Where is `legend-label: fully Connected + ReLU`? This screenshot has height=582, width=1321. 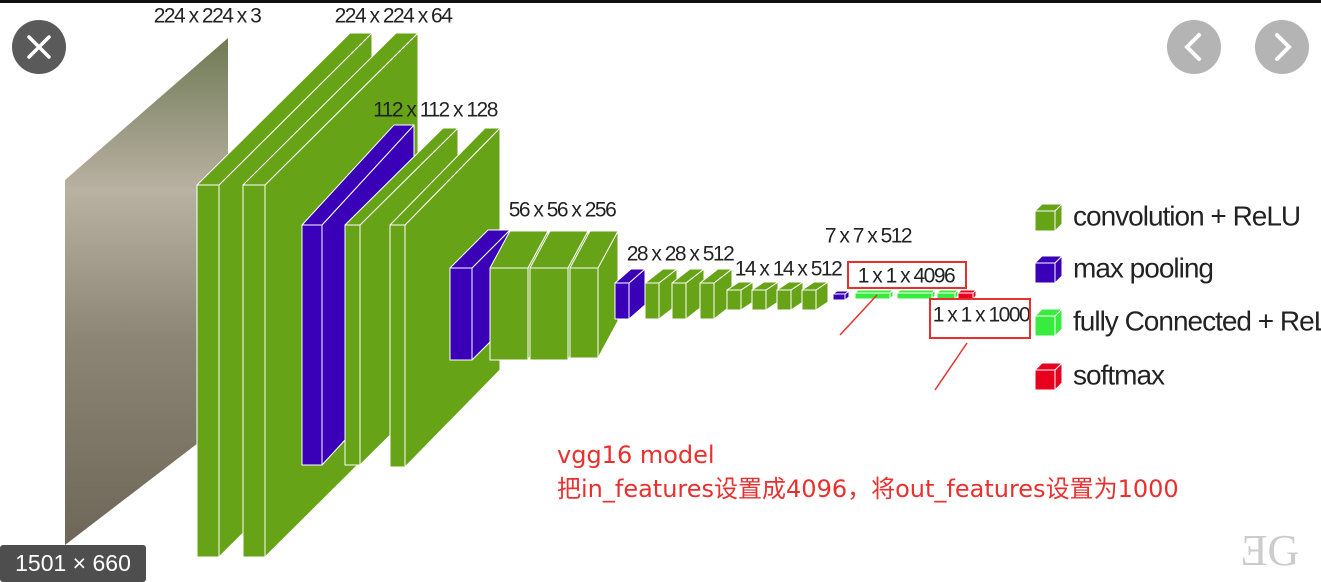
legend-label: fully Connected + ReLU is located at coordinates (1197, 320).